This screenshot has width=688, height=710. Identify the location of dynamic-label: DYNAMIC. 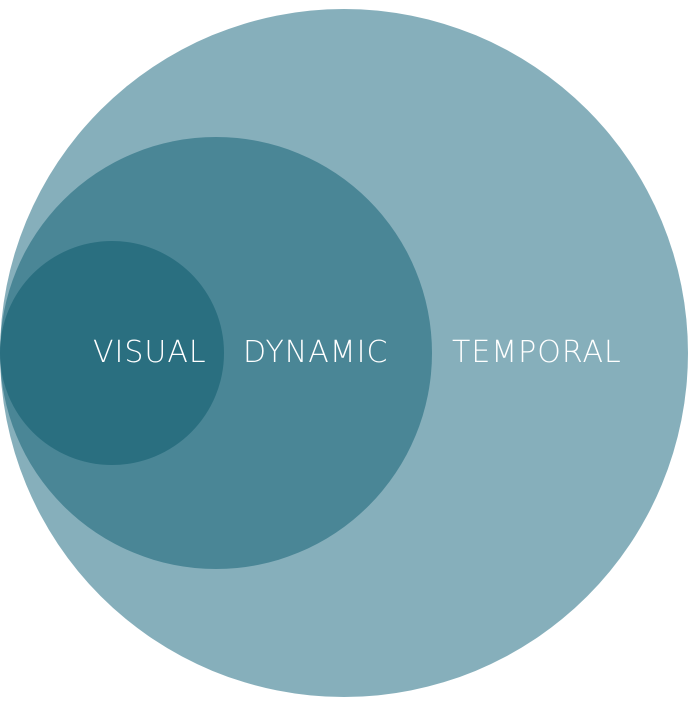
(315, 353).